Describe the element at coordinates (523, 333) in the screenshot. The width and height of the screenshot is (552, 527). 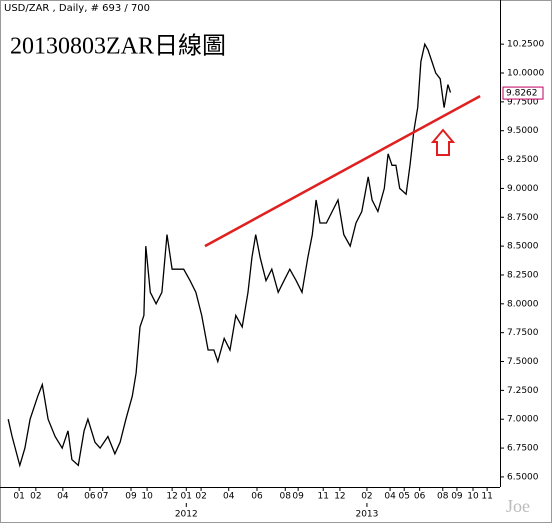
I see `y-tick-label: 7.7500` at that location.